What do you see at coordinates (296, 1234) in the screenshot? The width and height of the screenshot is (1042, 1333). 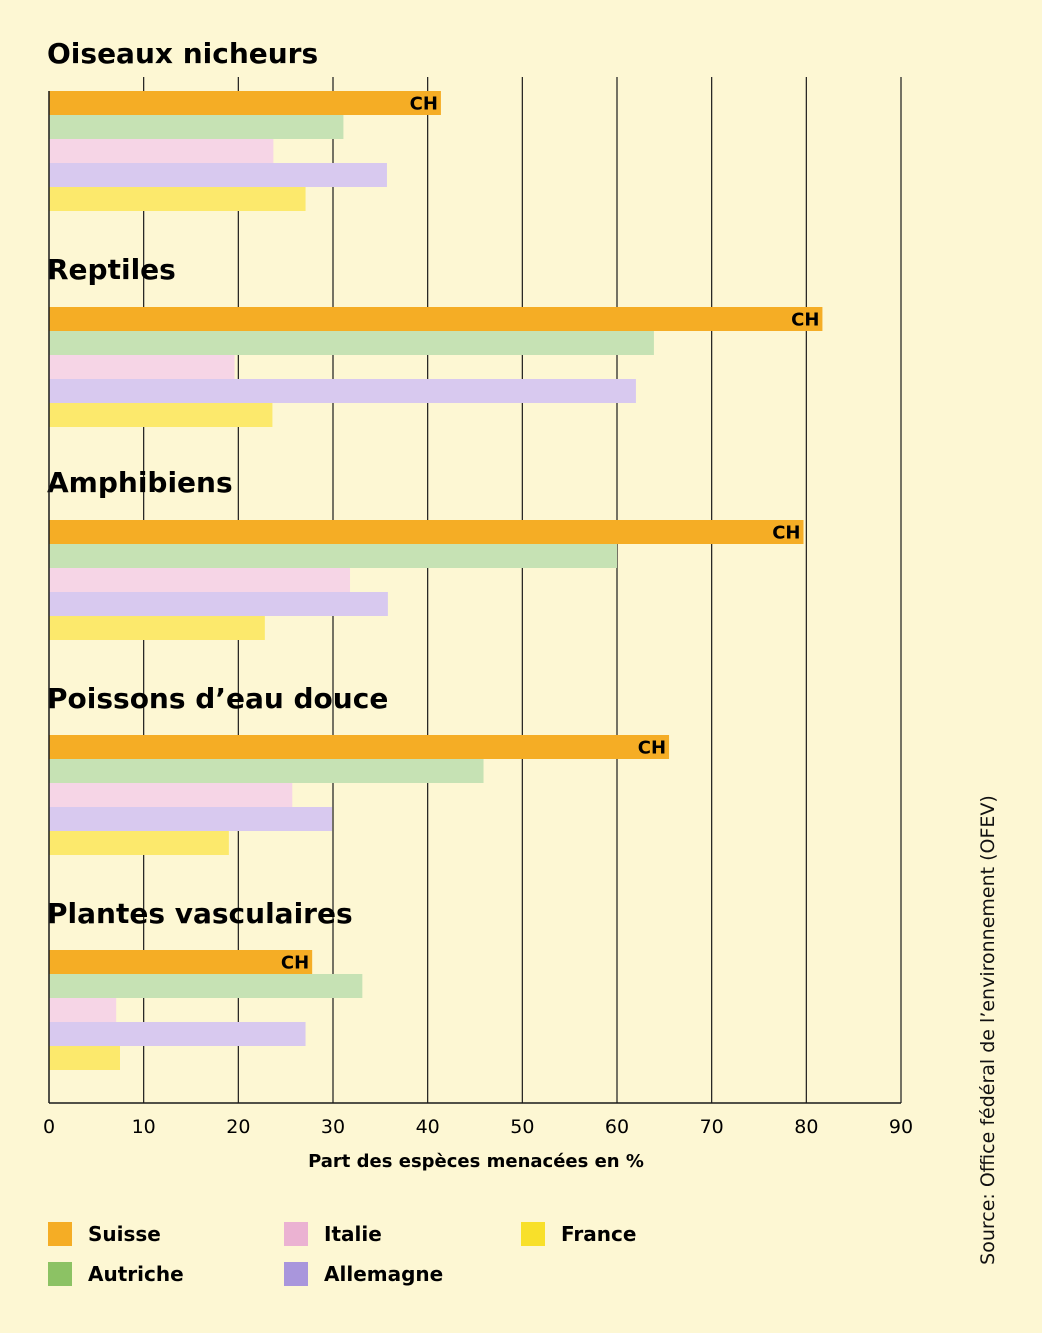 I see `legend-swatch-italie` at bounding box center [296, 1234].